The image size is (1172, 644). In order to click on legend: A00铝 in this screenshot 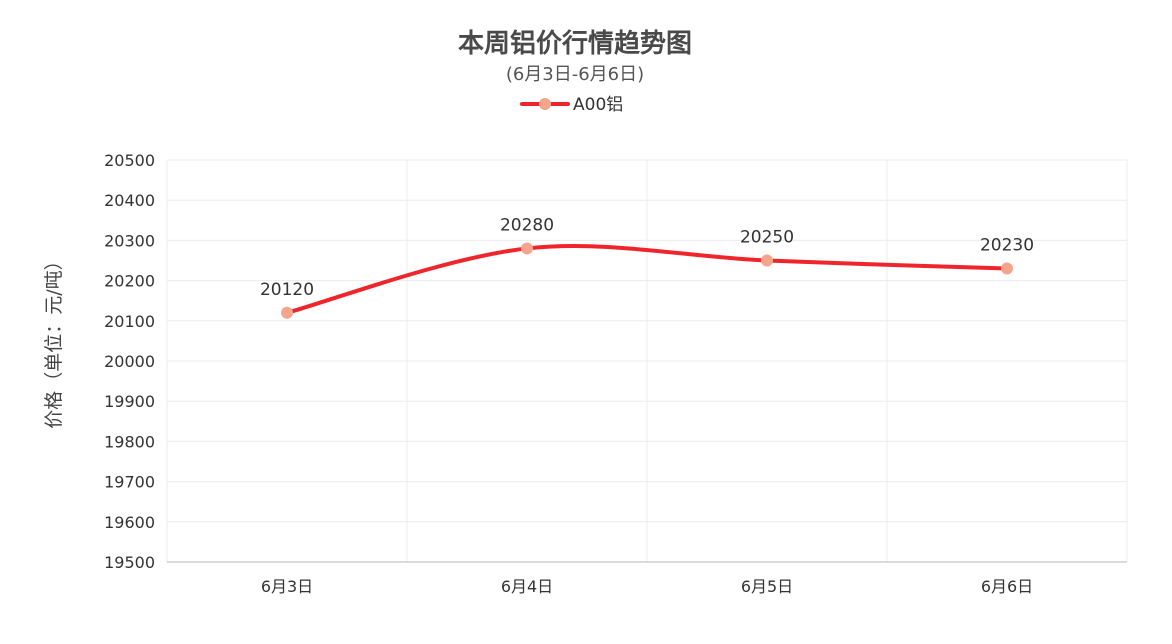, I will do `click(571, 105)`.